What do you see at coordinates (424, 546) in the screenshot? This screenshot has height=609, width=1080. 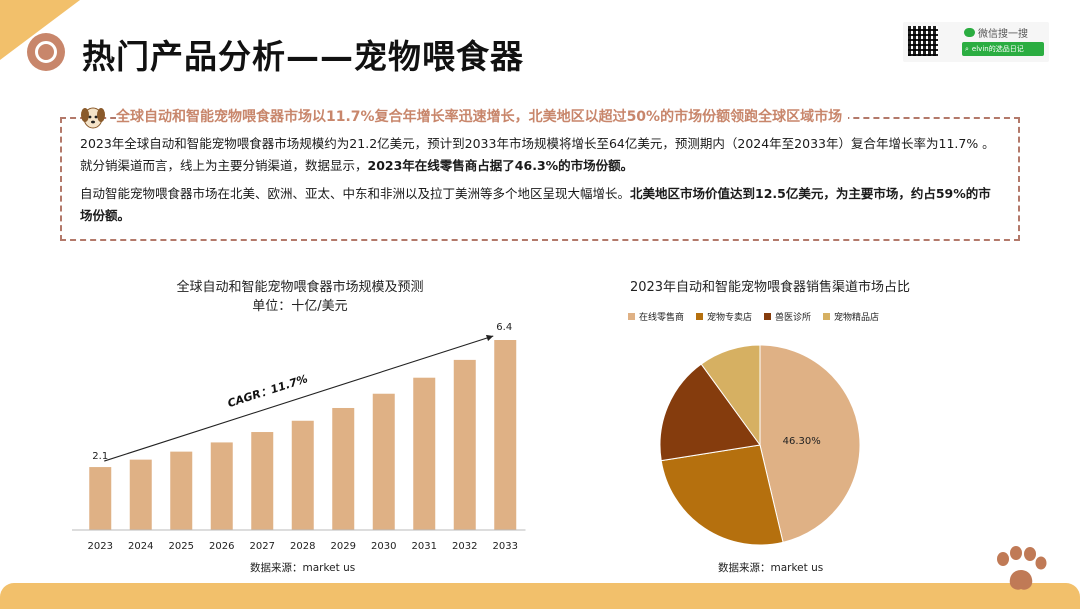 I see `x-tick-label: 2031` at bounding box center [424, 546].